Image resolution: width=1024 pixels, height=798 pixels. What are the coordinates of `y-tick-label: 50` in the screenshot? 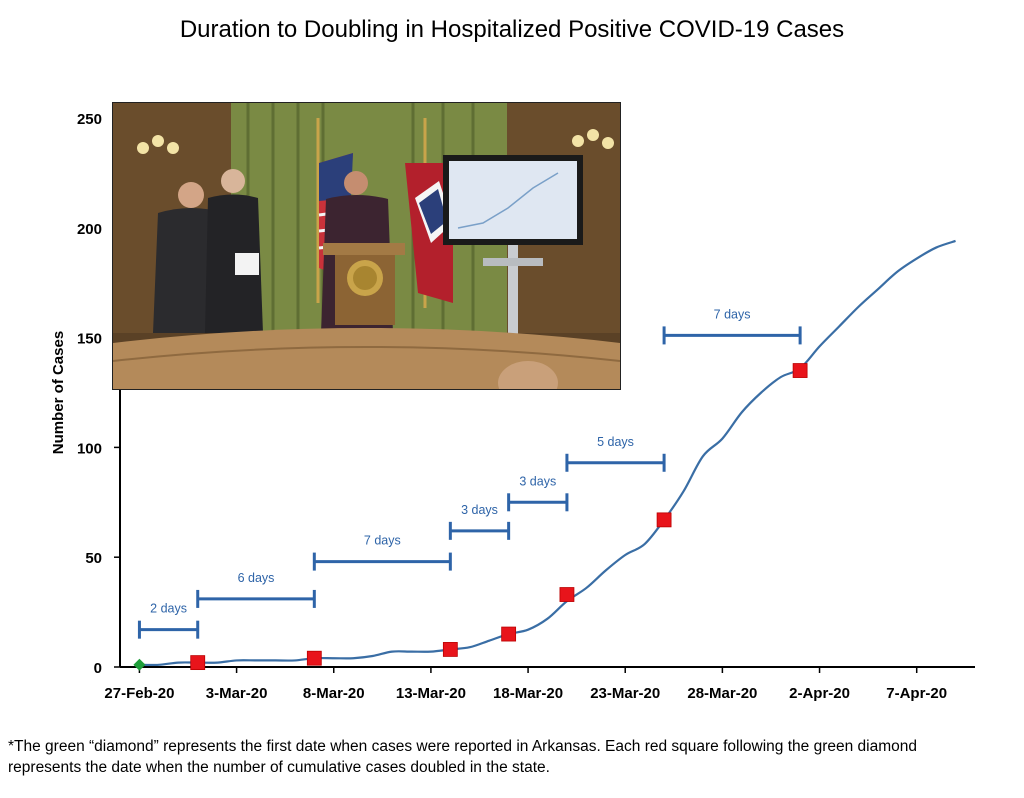 It's located at (93, 558).